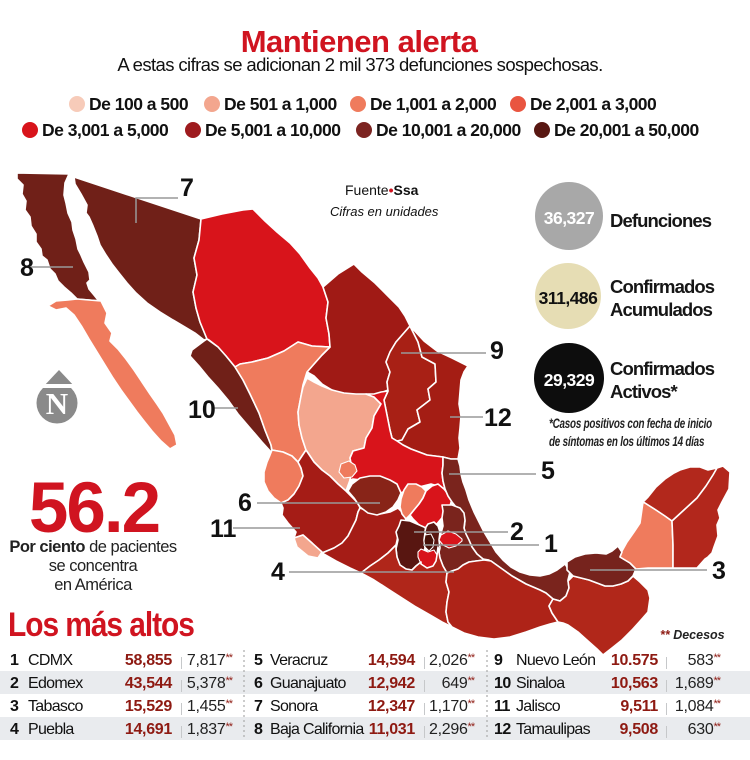 This screenshot has width=750, height=760. What do you see at coordinates (245, 503) in the screenshot?
I see `svg-text: 6` at bounding box center [245, 503].